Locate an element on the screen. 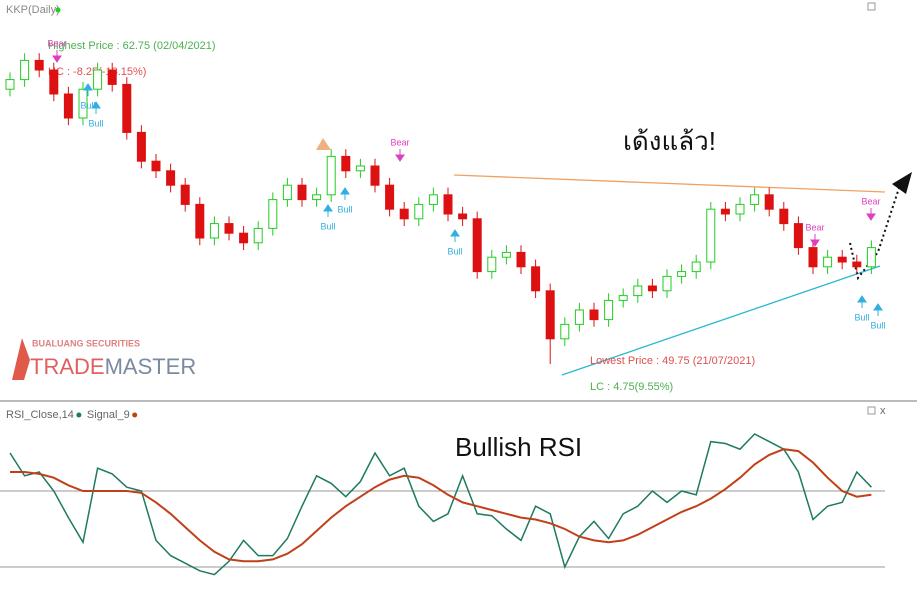  logo-brand-a: TRADE is located at coordinates (67, 366).